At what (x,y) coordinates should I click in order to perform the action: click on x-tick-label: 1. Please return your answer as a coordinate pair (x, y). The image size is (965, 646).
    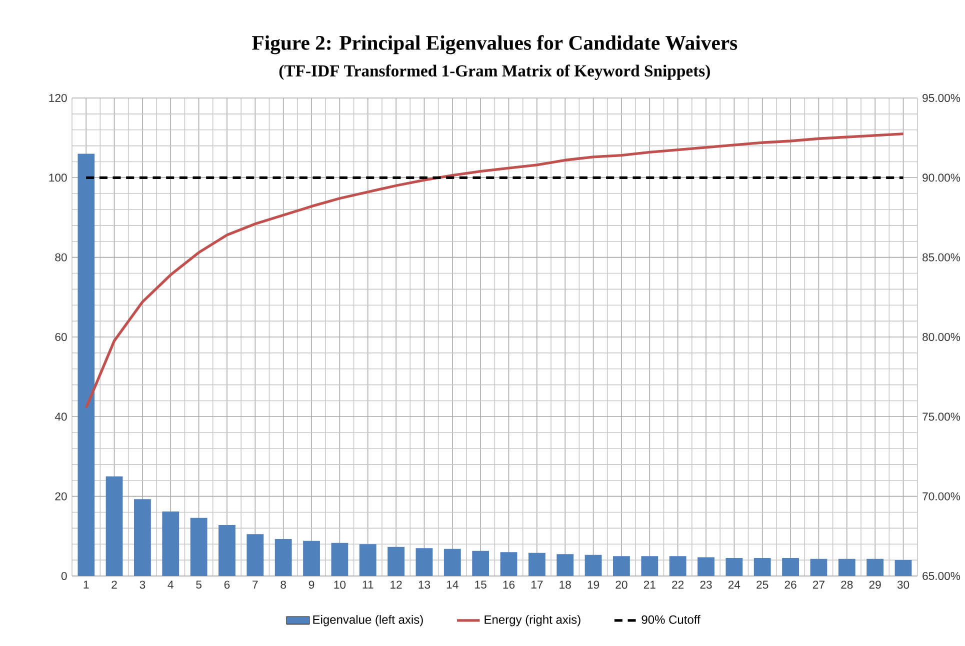
    Looking at the image, I should click on (86, 584).